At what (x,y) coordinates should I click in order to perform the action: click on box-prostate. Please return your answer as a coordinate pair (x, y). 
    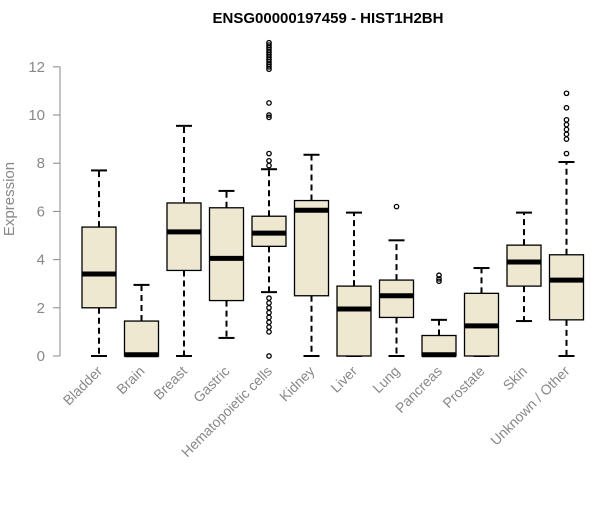
    Looking at the image, I should click on (481, 312).